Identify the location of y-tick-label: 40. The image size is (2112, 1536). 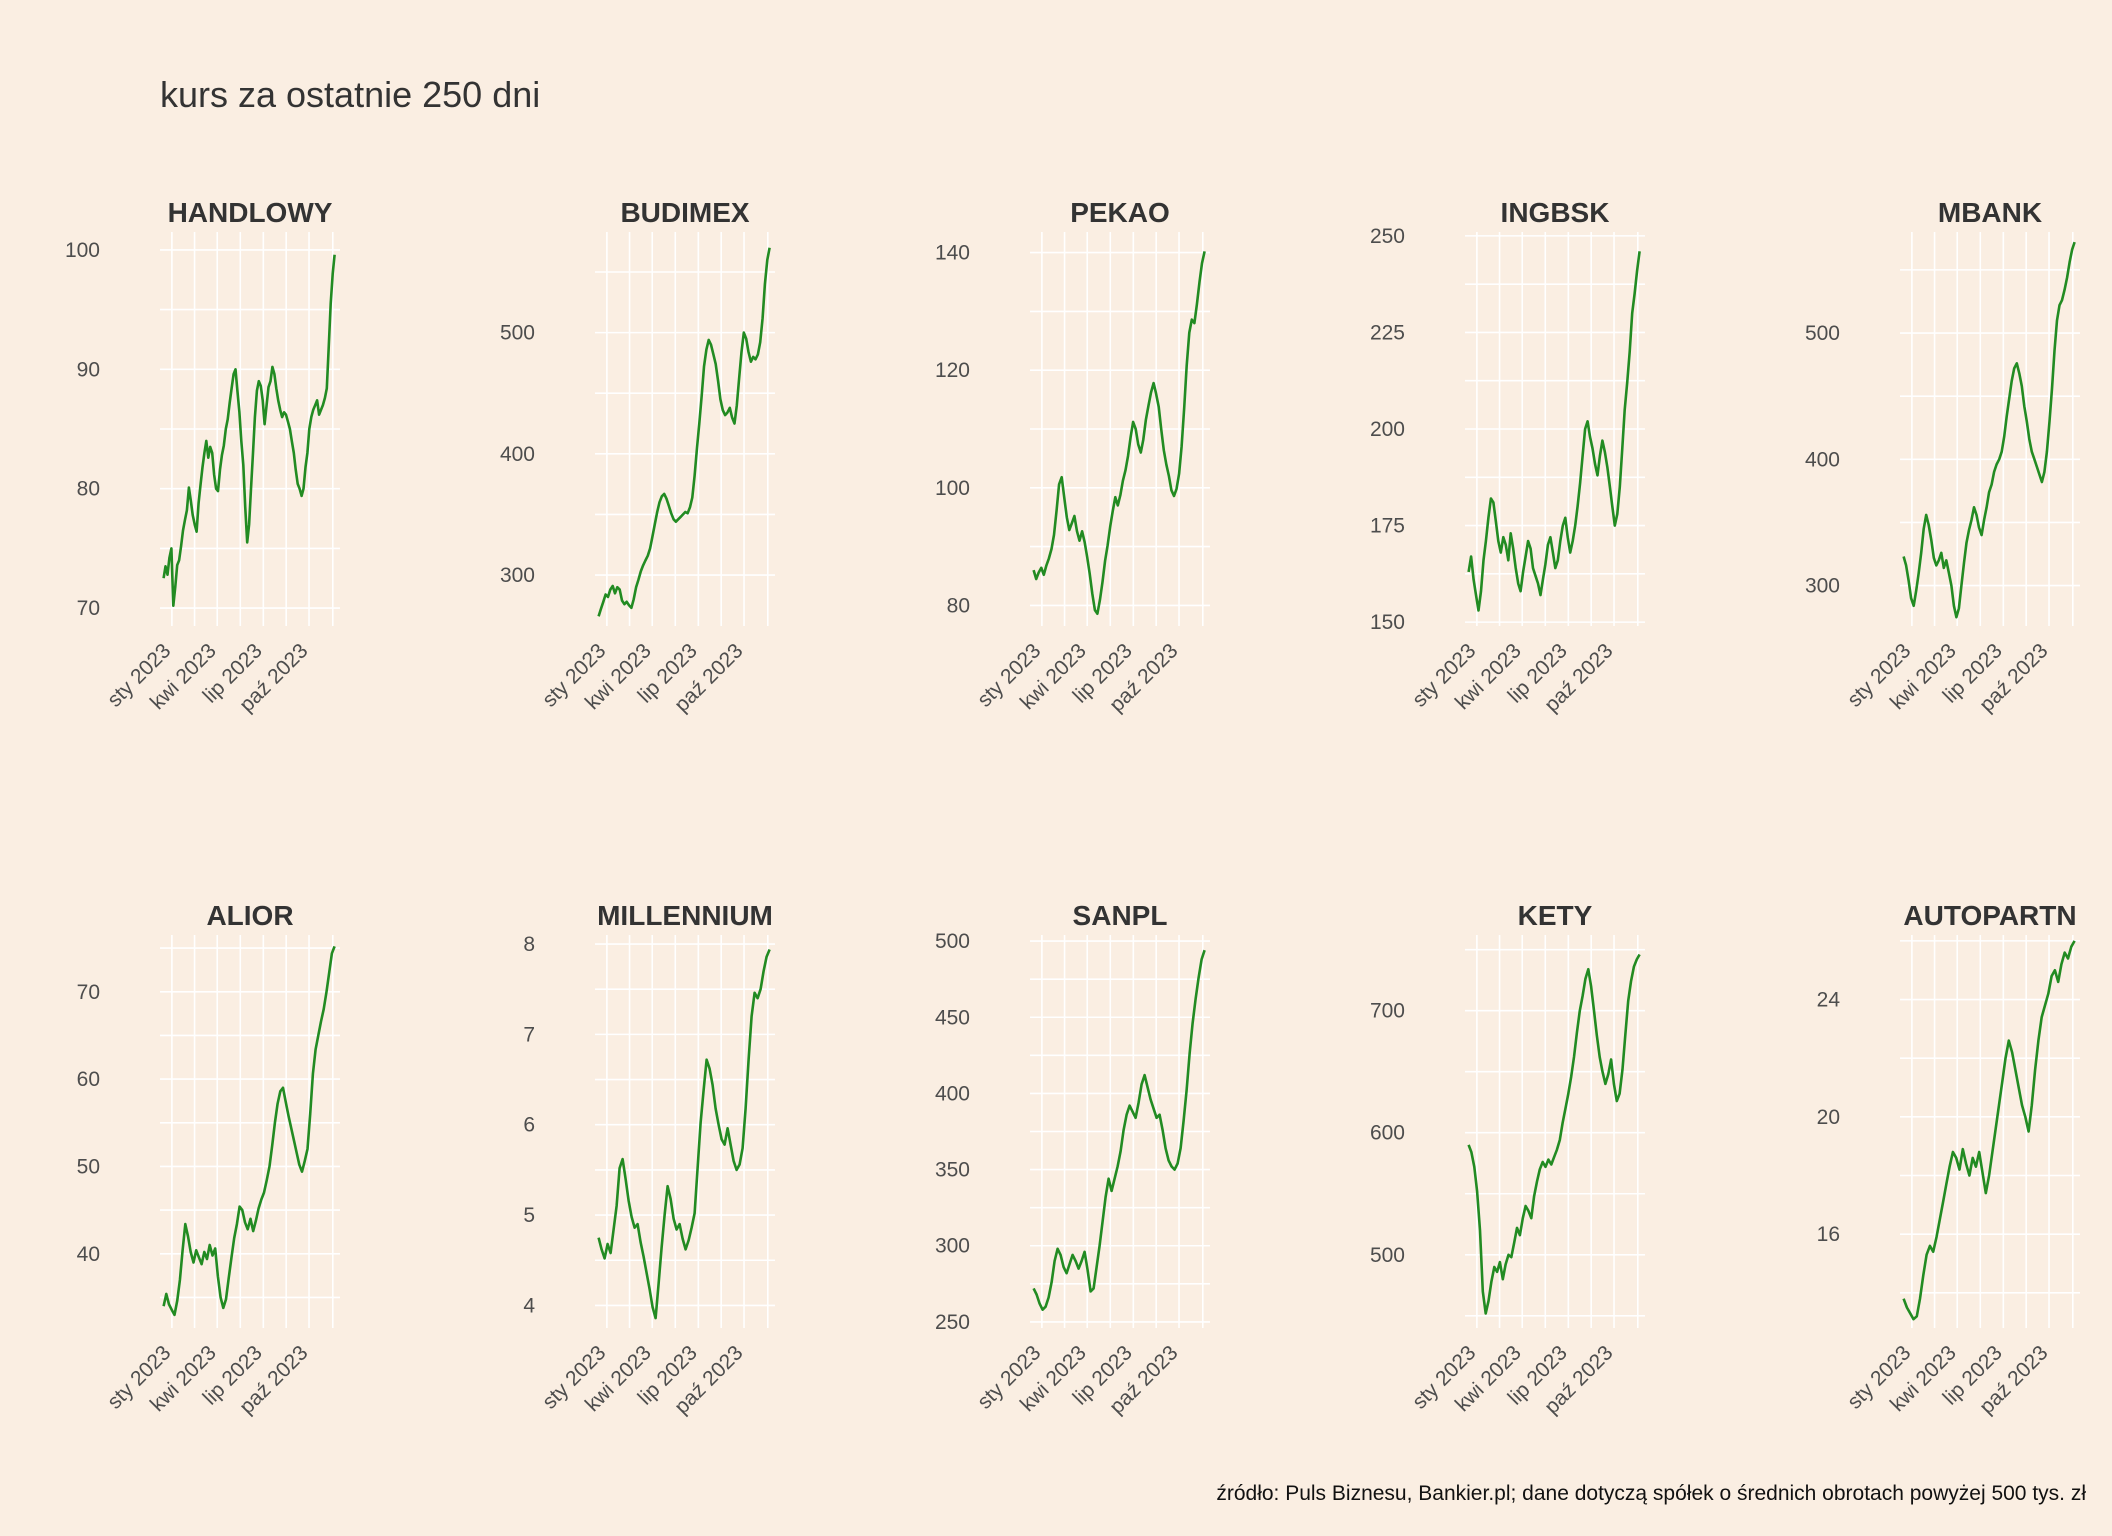
(88, 1254).